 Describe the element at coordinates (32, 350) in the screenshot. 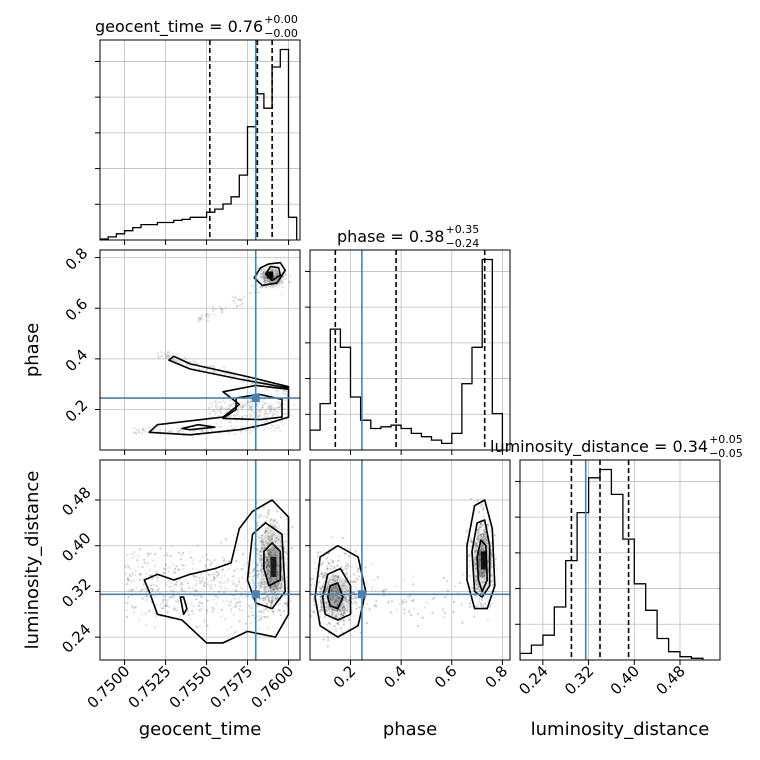

I see `ylabel-phase: phase` at that location.